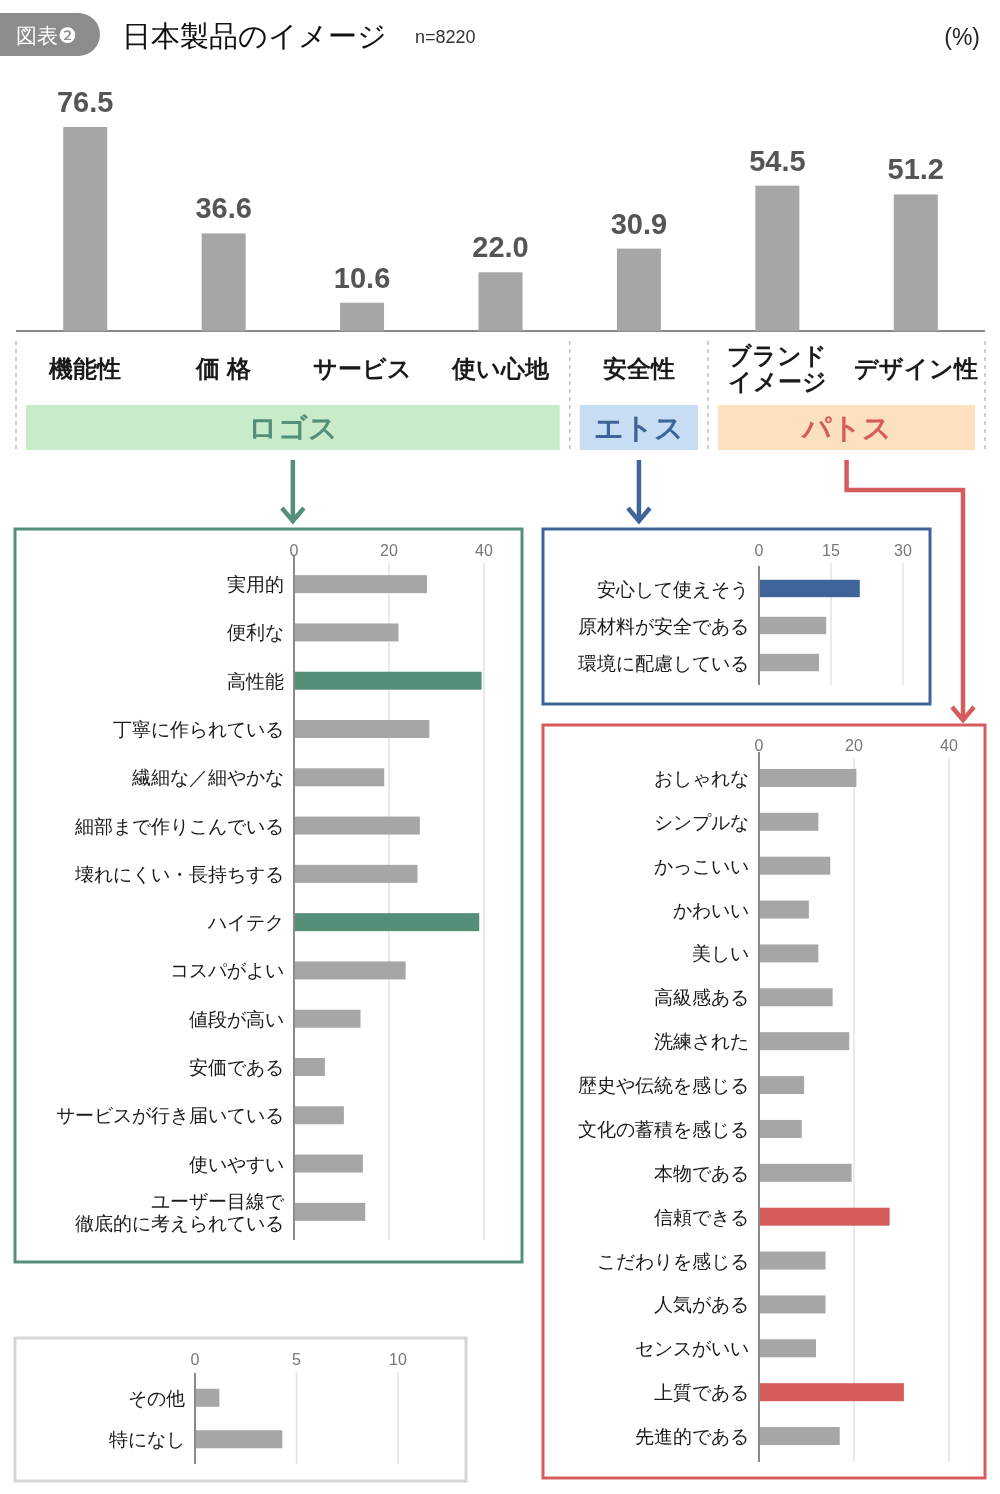  I want to click on value-label: 51.2, so click(915, 169).